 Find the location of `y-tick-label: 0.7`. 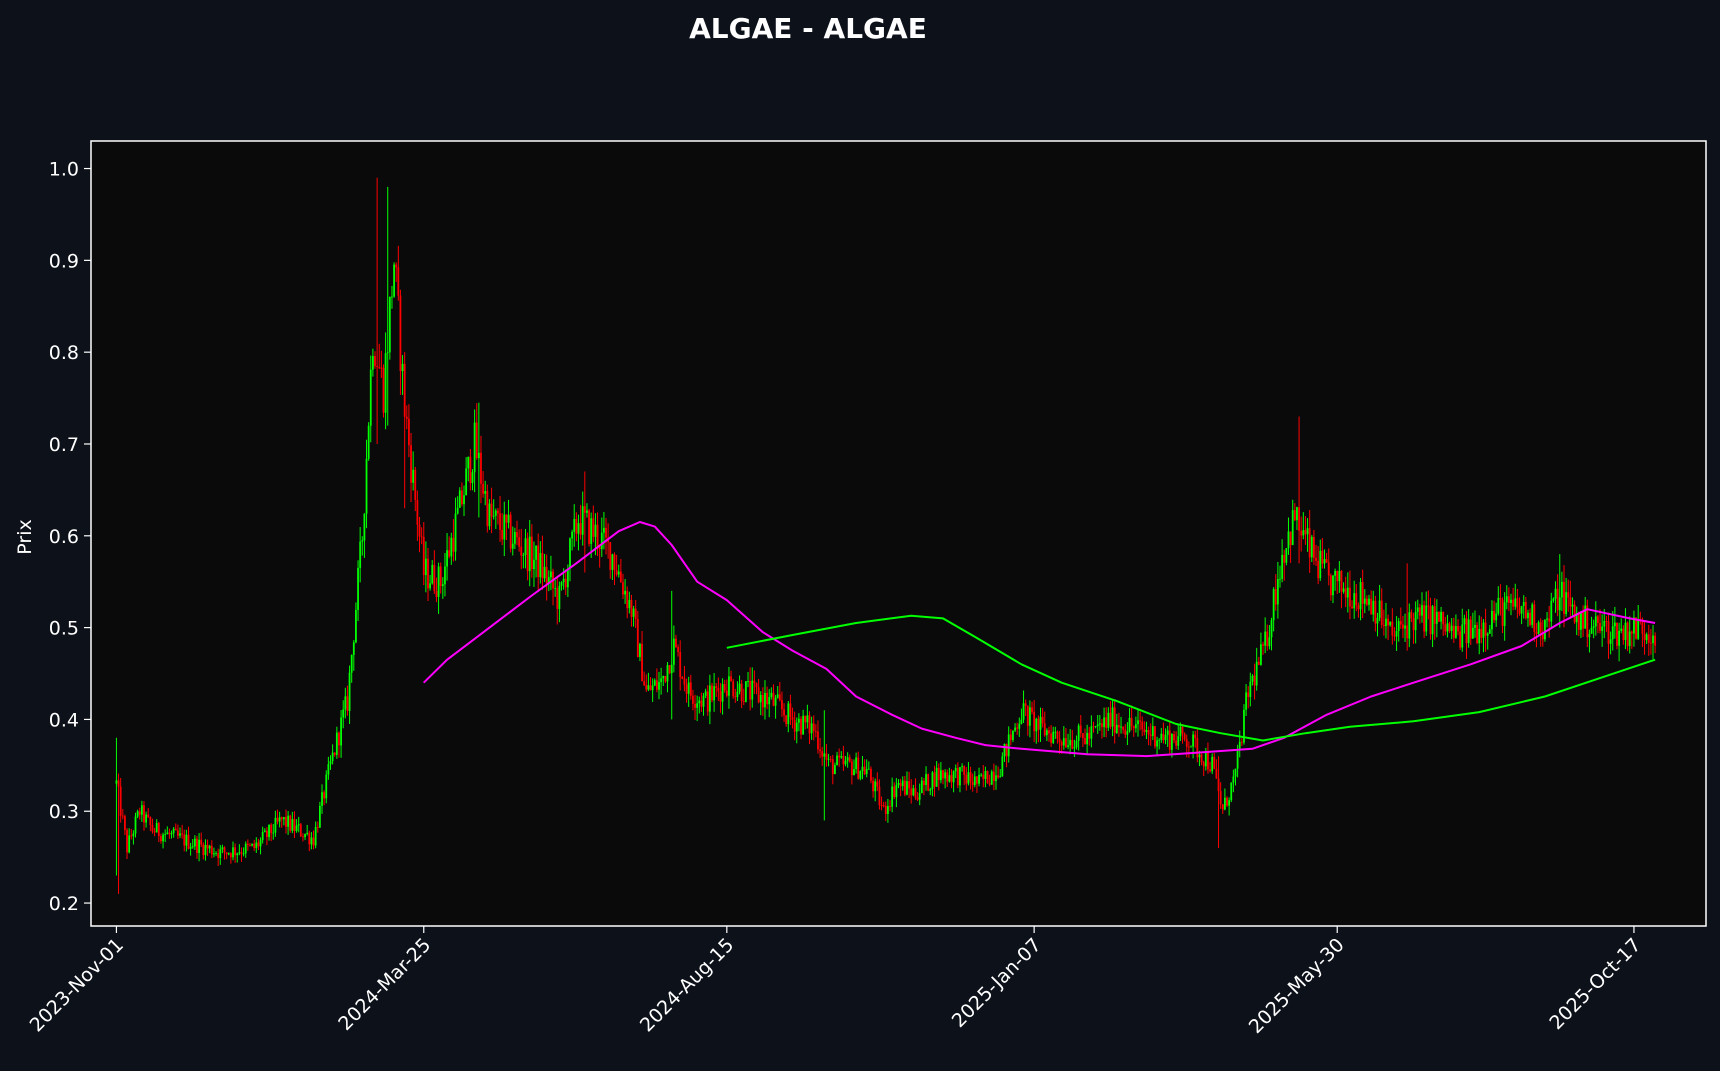

y-tick-label: 0.7 is located at coordinates (64, 445).